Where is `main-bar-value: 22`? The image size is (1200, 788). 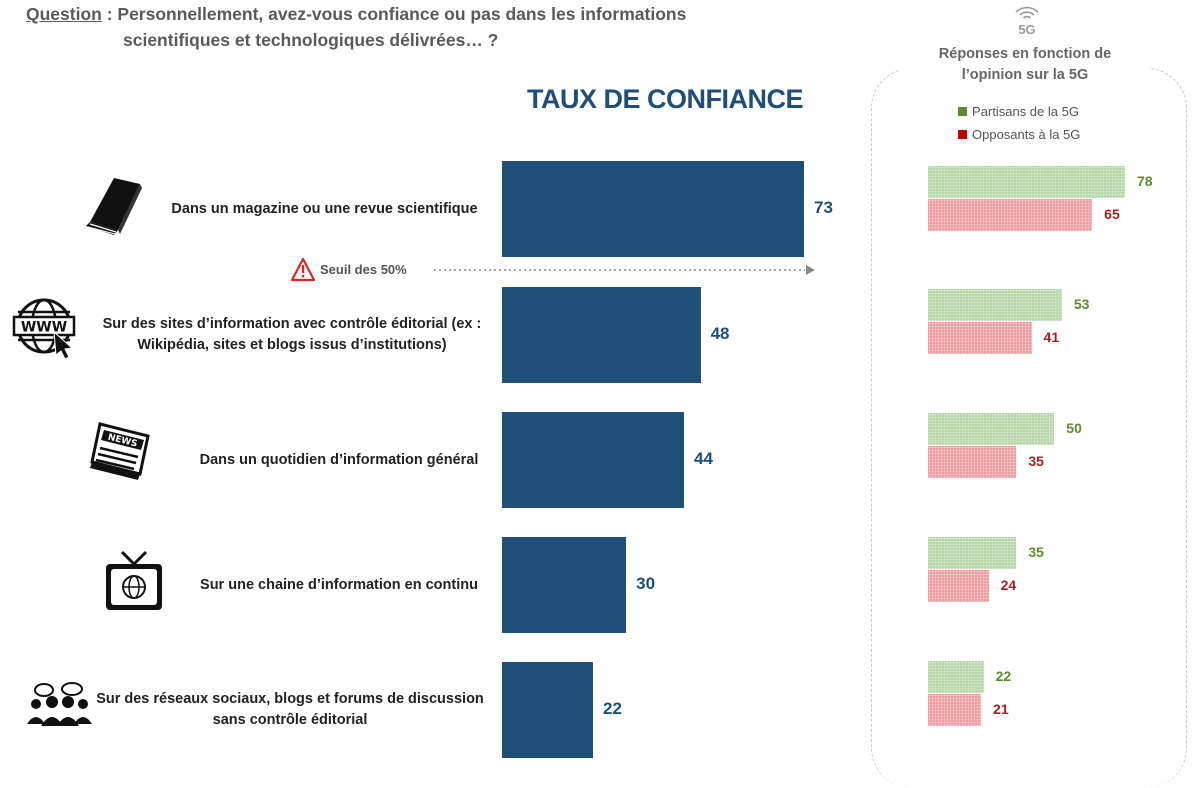 main-bar-value: 22 is located at coordinates (612, 708).